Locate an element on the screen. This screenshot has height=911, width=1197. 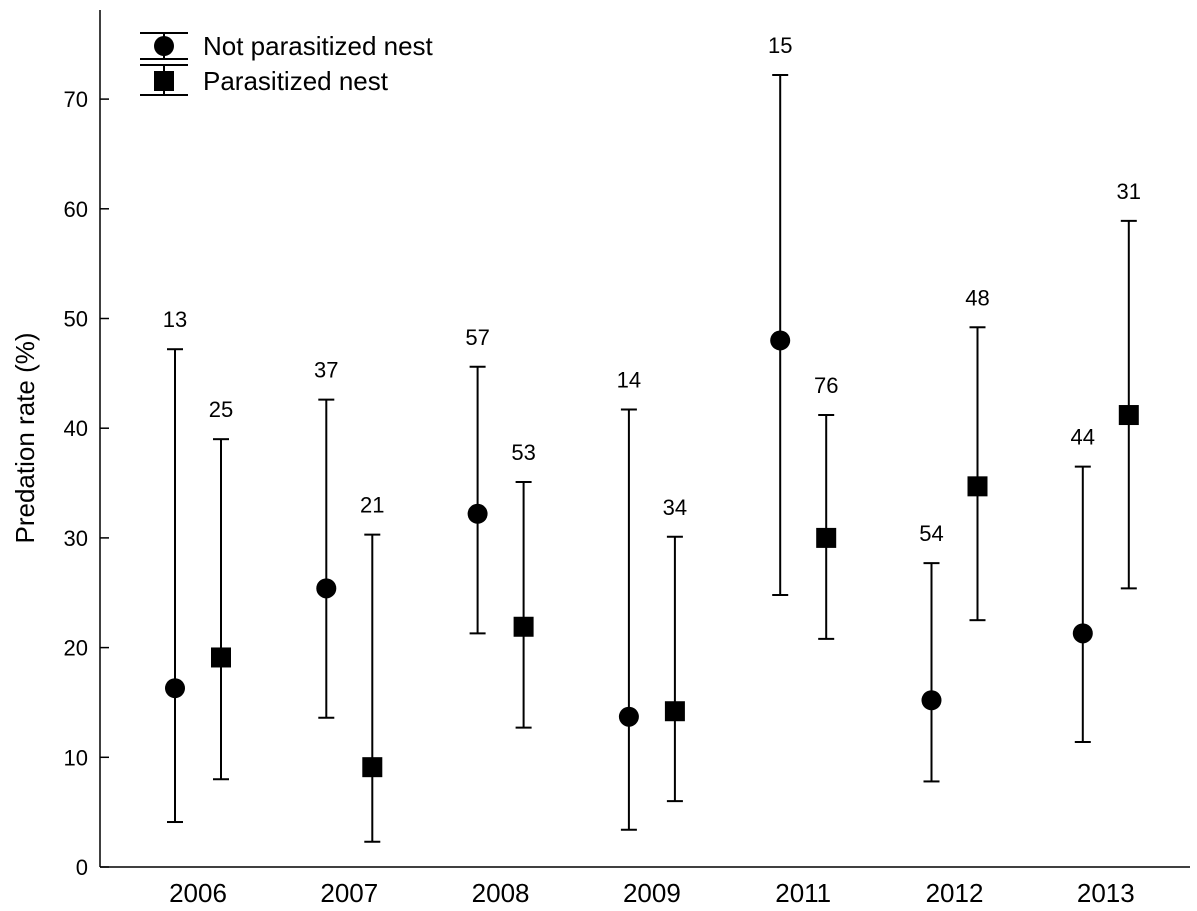
sample-size-label: 31 is located at coordinates (1129, 191).